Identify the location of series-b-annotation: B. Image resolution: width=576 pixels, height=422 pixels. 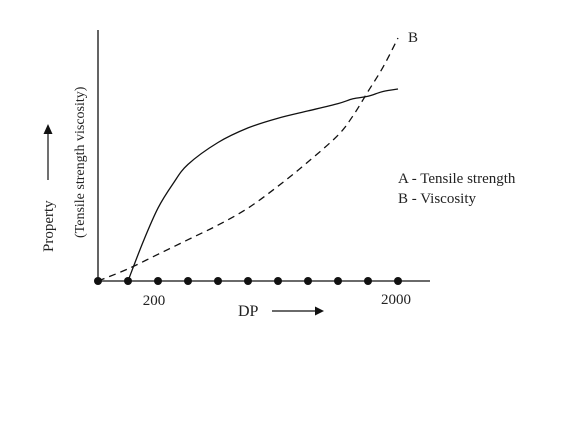
(413, 38).